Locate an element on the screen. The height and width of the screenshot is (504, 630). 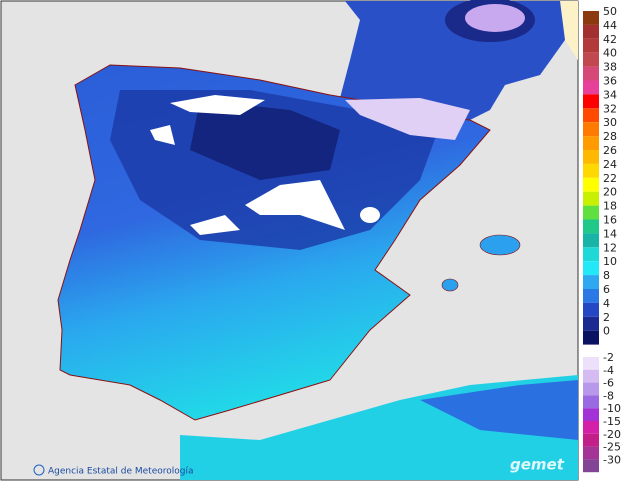
legend-label: 28 is located at coordinates (610, 136).